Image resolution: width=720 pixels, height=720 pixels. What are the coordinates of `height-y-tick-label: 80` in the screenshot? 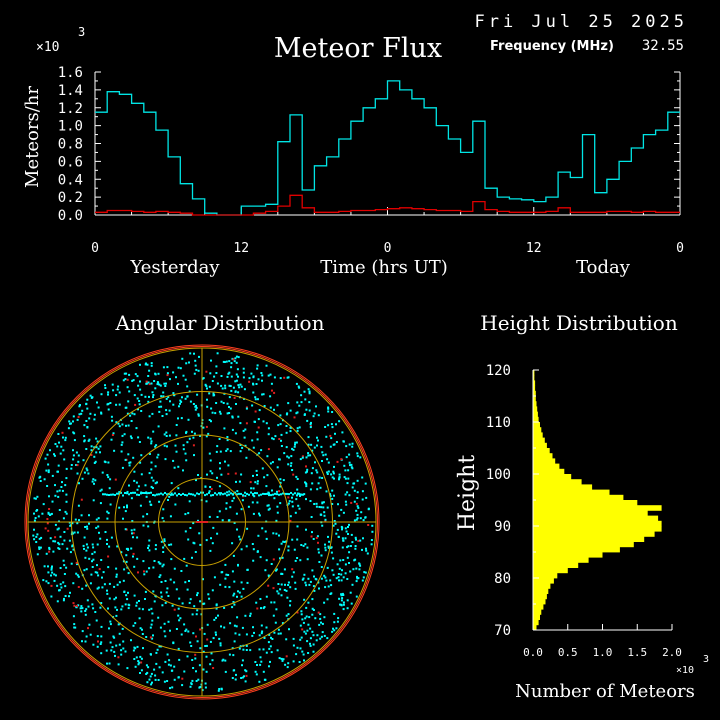 It's located at (502, 579).